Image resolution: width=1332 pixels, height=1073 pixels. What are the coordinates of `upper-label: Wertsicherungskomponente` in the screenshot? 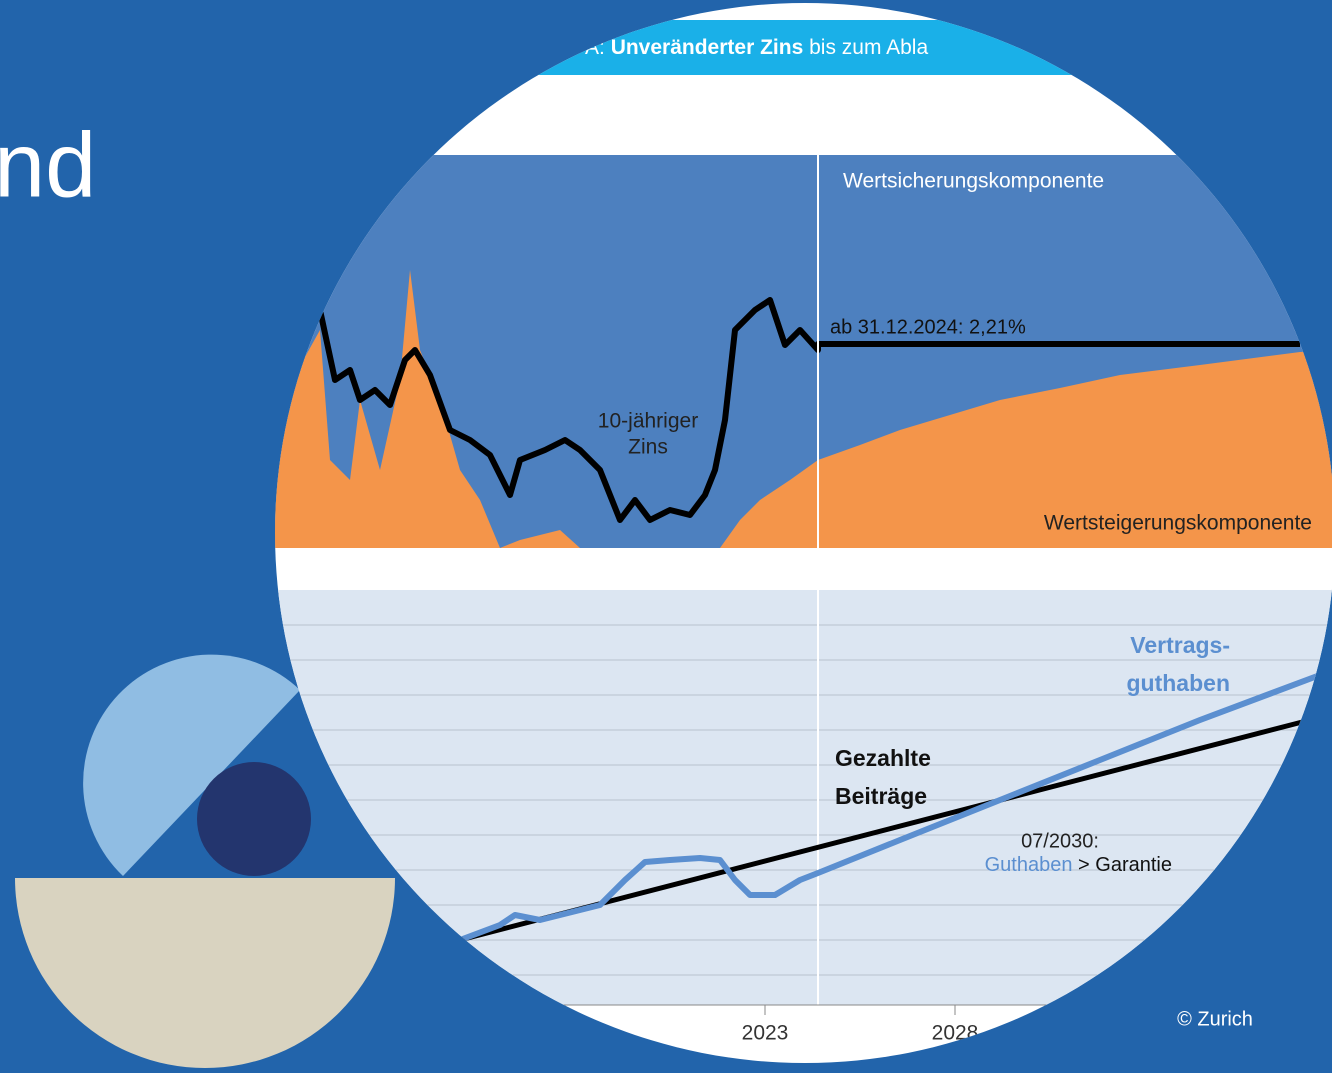 It's located at (973, 181).